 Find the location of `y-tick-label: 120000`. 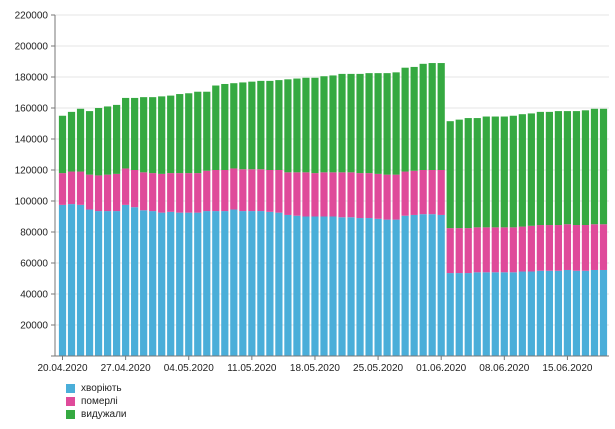

y-tick-label: 120000 is located at coordinates (32, 171).